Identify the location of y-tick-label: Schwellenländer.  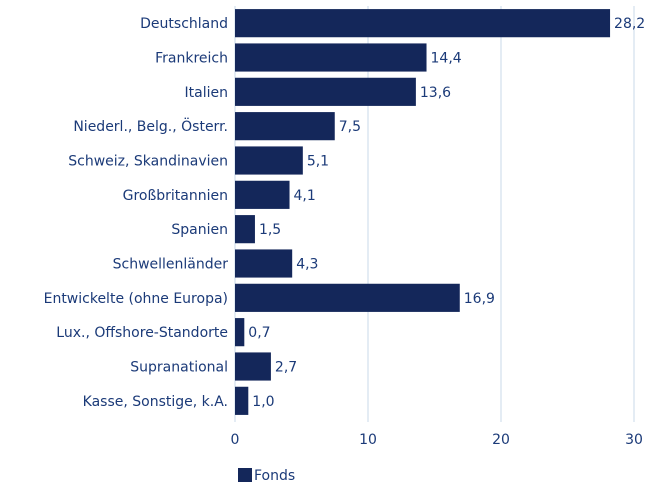
(171, 265).